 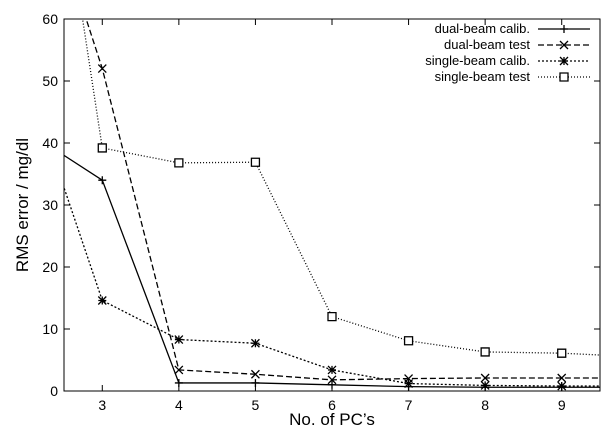 What do you see at coordinates (485, 405) in the screenshot?
I see `x-tick-label: 8` at bounding box center [485, 405].